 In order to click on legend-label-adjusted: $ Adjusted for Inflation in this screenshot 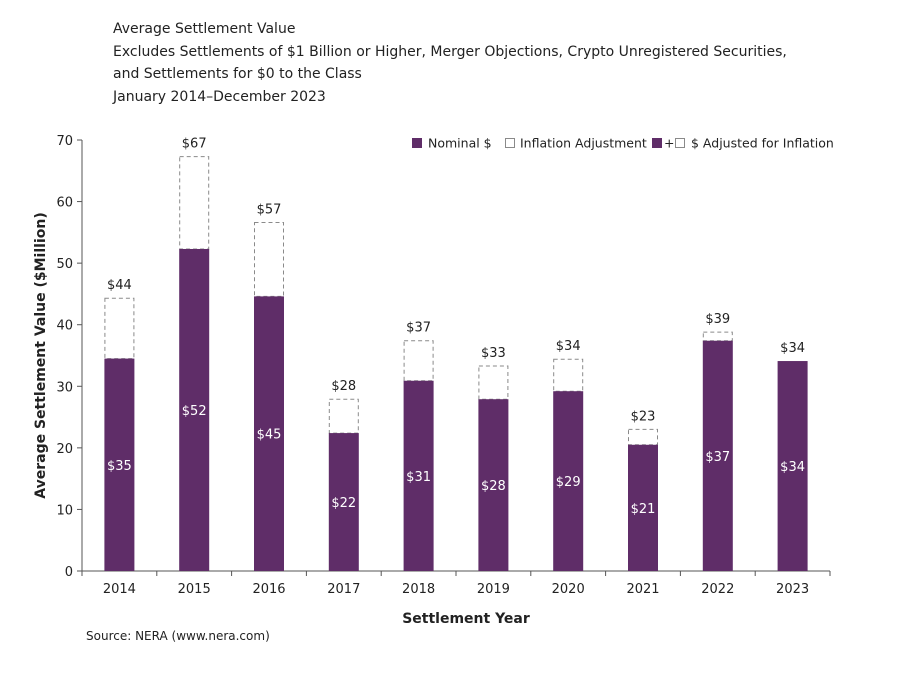, I will do `click(762, 143)`.